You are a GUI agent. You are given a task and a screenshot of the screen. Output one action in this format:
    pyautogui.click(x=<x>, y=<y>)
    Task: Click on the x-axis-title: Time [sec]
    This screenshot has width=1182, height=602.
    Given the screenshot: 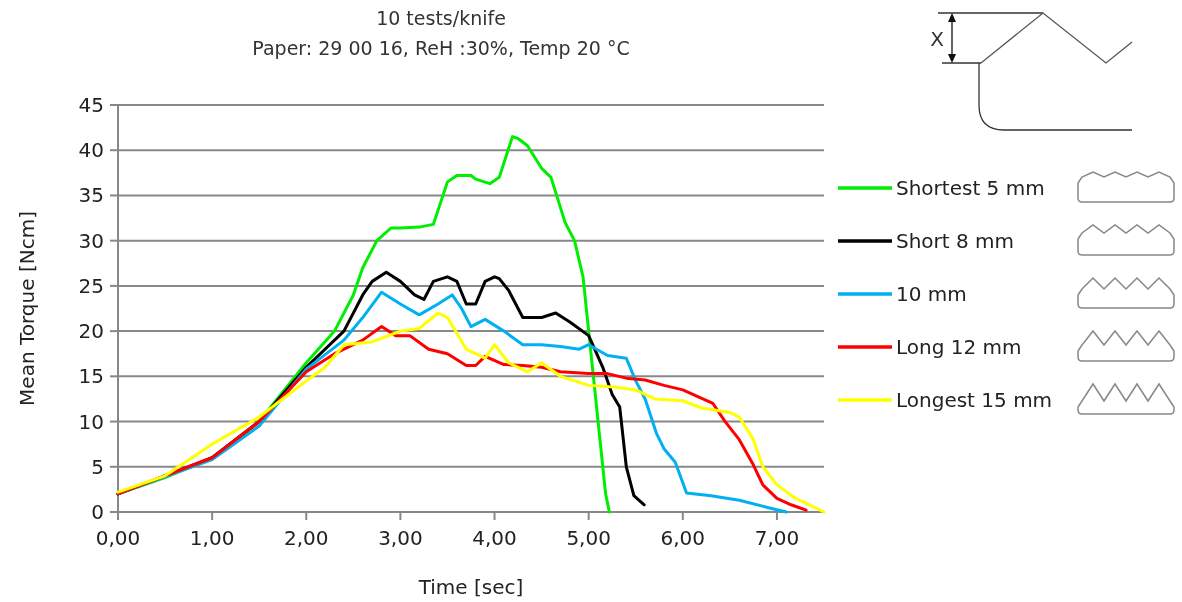 What is the action you would take?
    pyautogui.click(x=470, y=587)
    